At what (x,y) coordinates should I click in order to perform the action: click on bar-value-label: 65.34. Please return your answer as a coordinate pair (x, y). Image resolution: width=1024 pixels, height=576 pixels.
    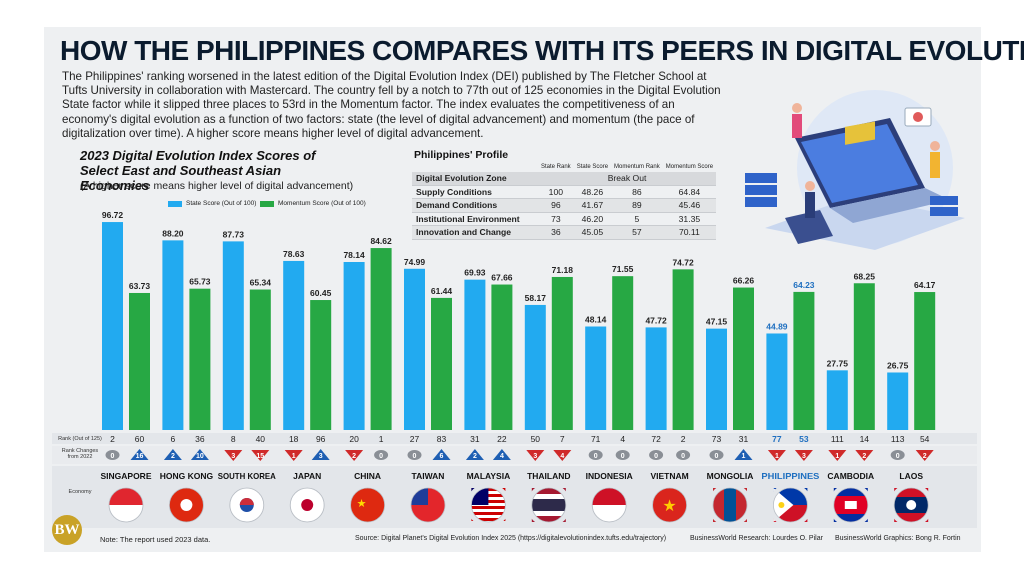
    Looking at the image, I should click on (261, 283).